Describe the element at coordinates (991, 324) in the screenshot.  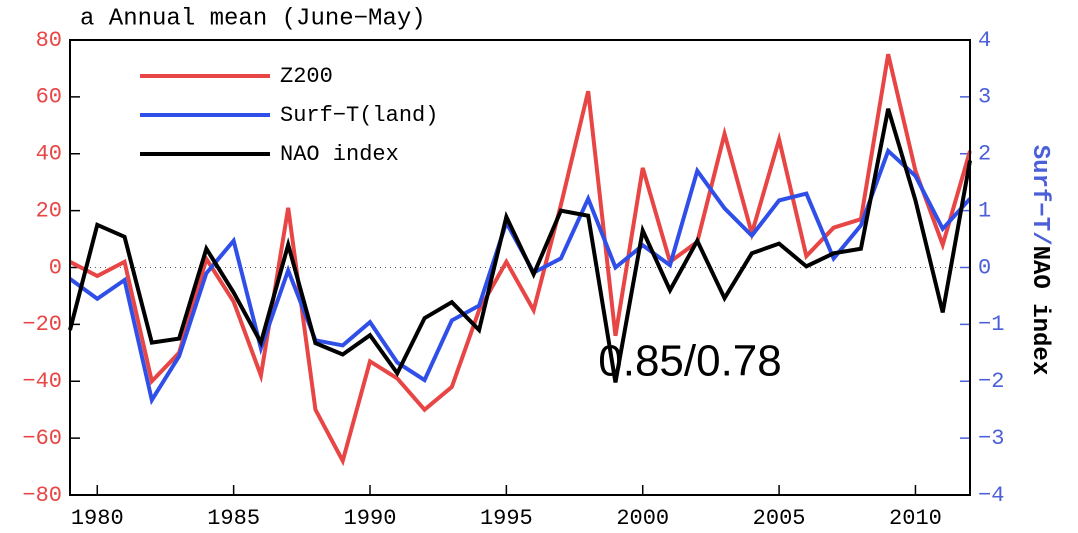
I see `y2-tick-label: −1` at that location.